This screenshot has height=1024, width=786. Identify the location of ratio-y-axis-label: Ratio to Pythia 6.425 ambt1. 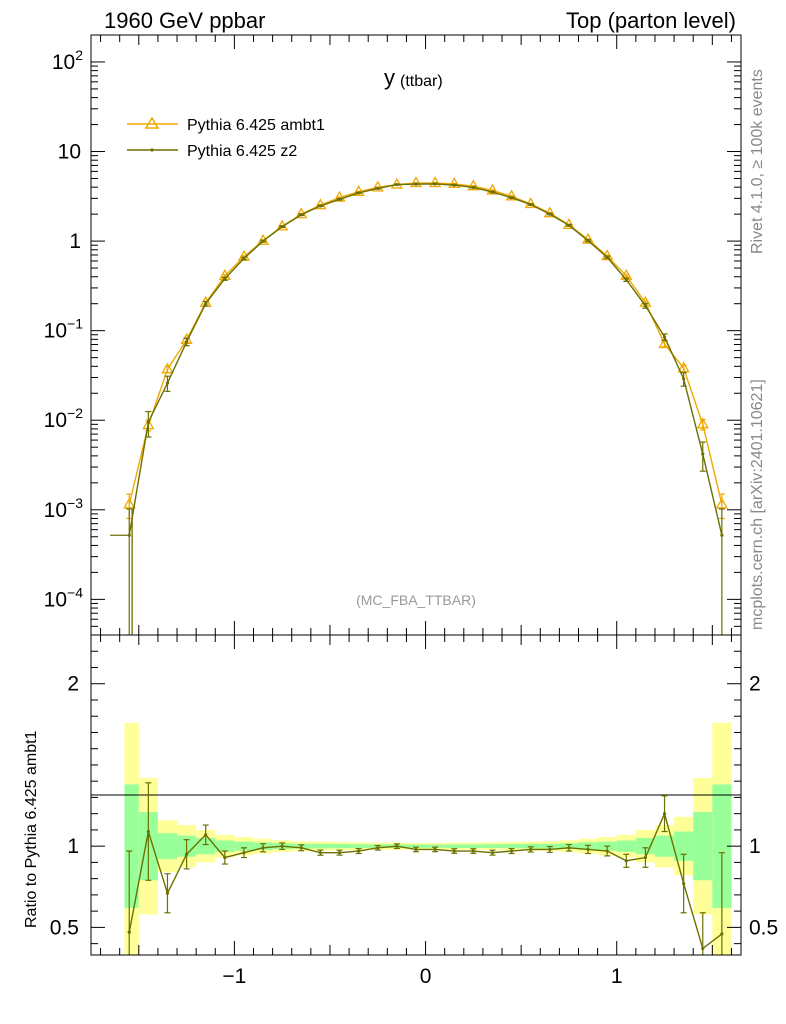
(31, 829).